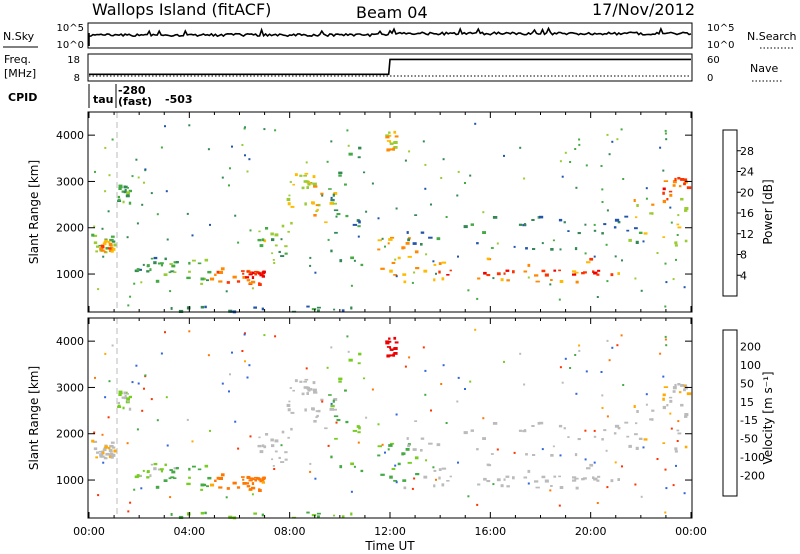  Describe the element at coordinates (393, 68) in the screenshot. I see `frequency-panel: Freq. [MHz] 18 8 60 0 Nave` at that location.